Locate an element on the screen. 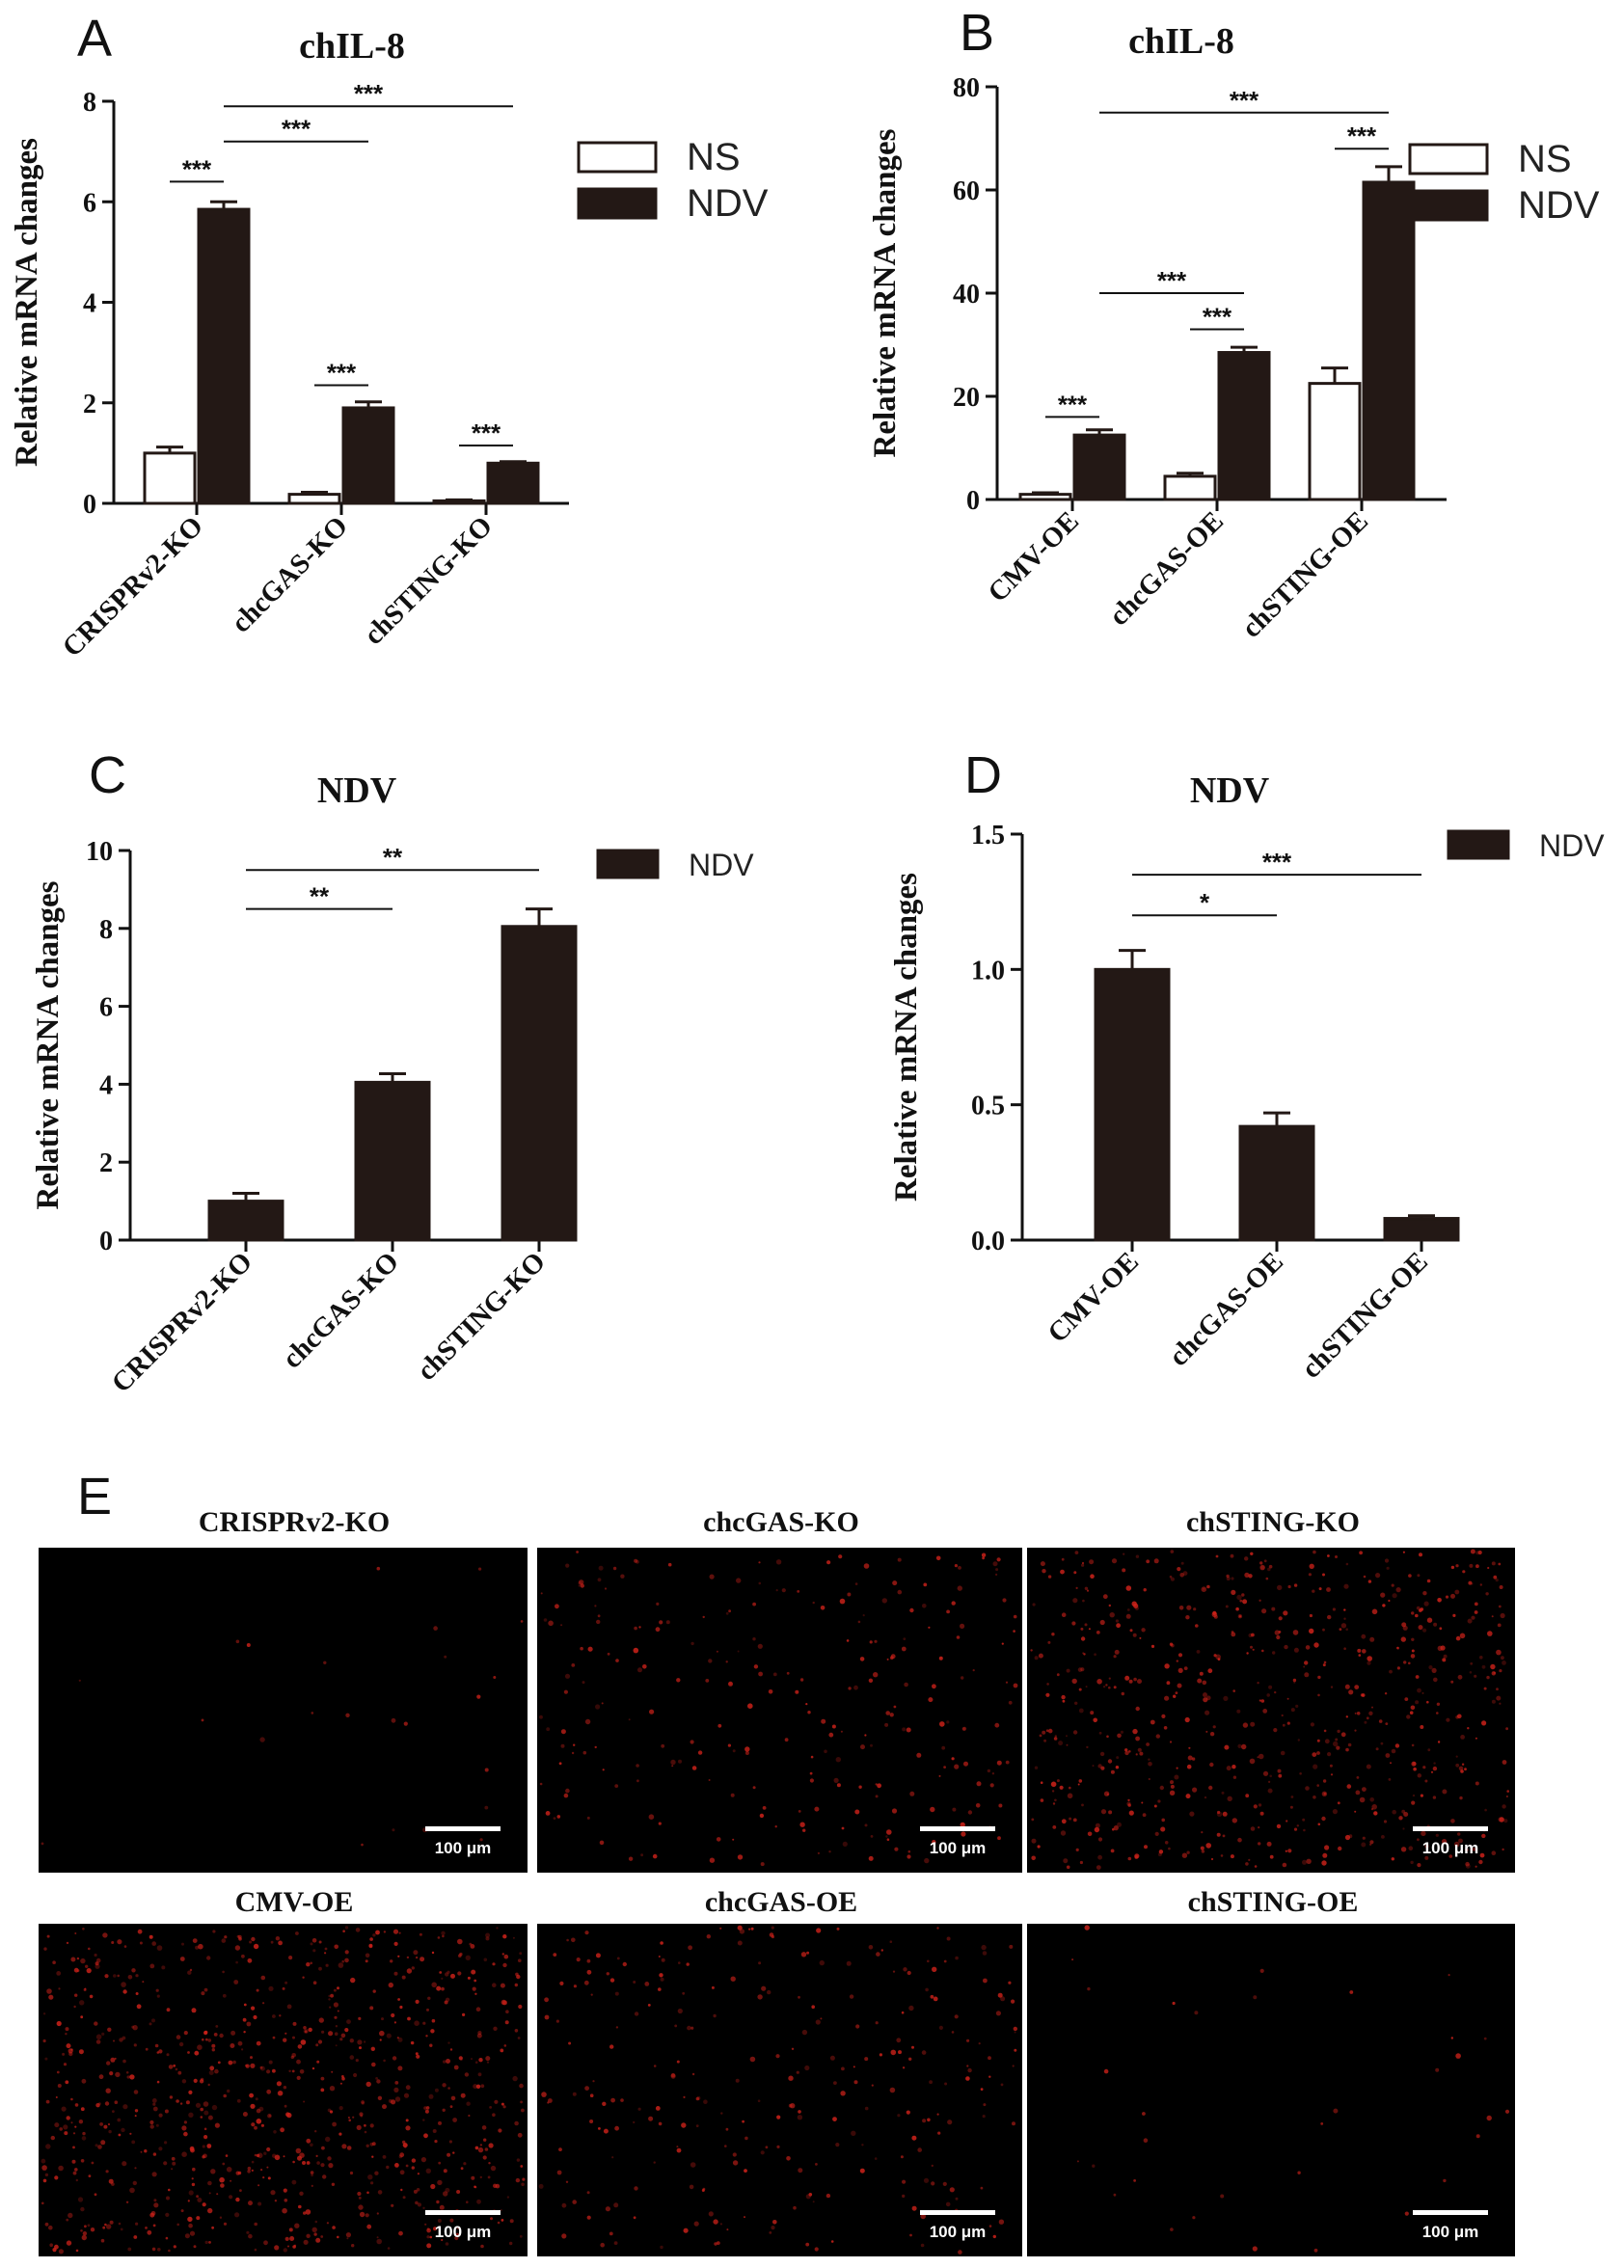 This screenshot has width=1624, height=2268. legend-label: NS is located at coordinates (714, 157).